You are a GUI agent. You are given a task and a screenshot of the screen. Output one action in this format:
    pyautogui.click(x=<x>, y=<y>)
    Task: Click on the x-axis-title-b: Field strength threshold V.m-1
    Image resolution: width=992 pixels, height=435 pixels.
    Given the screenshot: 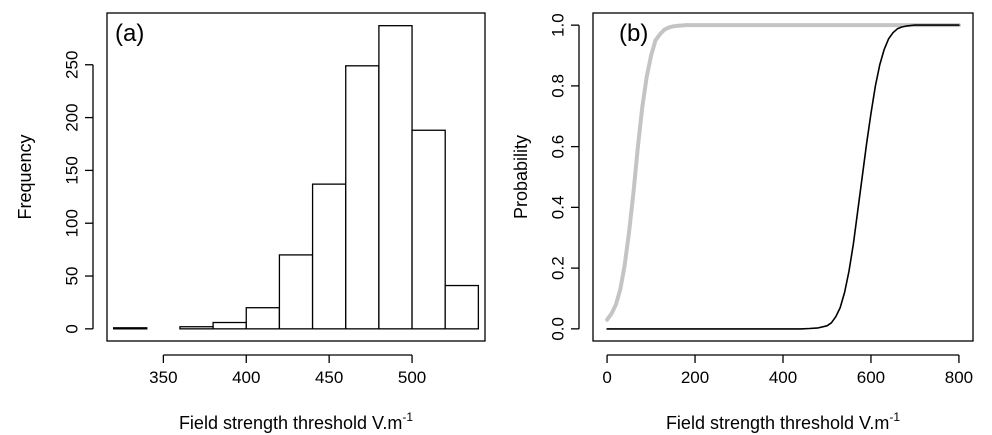 What is the action you would take?
    pyautogui.click(x=783, y=421)
    